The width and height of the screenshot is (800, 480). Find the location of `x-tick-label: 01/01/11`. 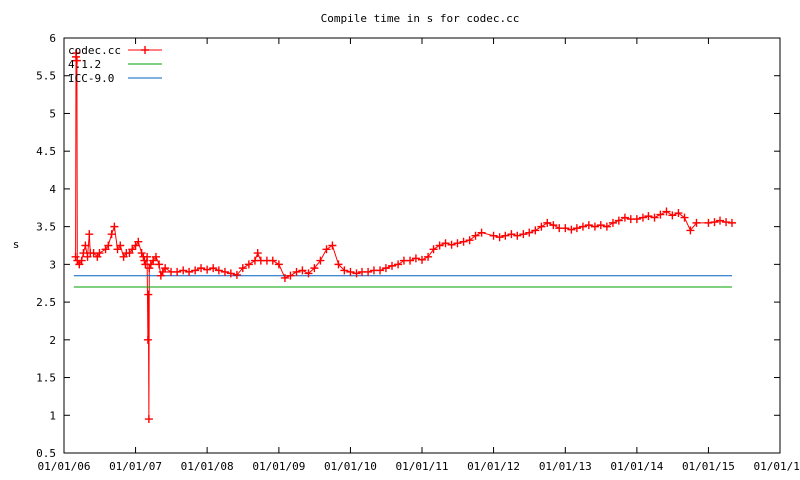

x-tick-label: 01/01/11 is located at coordinates (422, 466).